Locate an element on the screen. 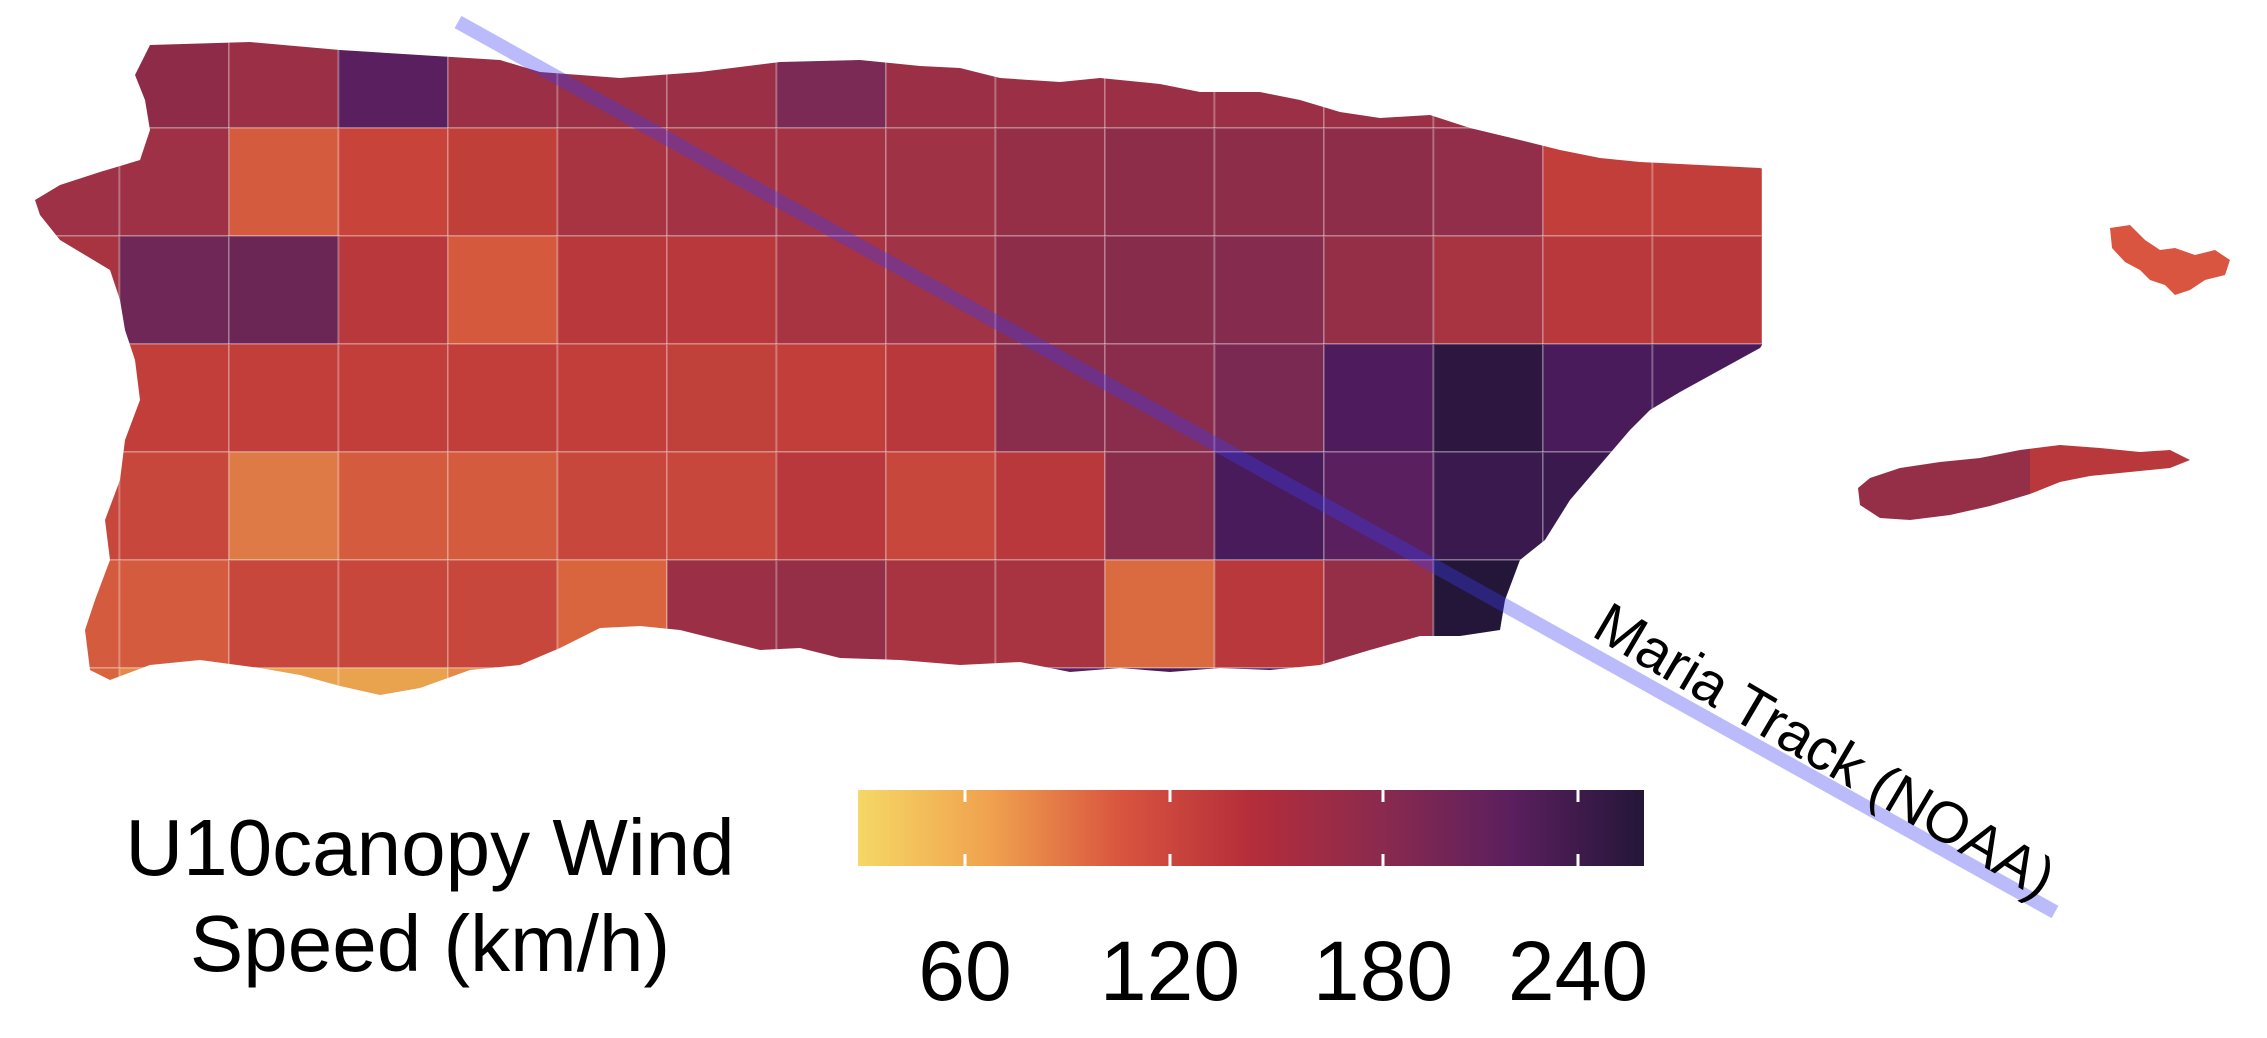 This screenshot has width=2267, height=1038. culebra-island is located at coordinates (2170, 260).